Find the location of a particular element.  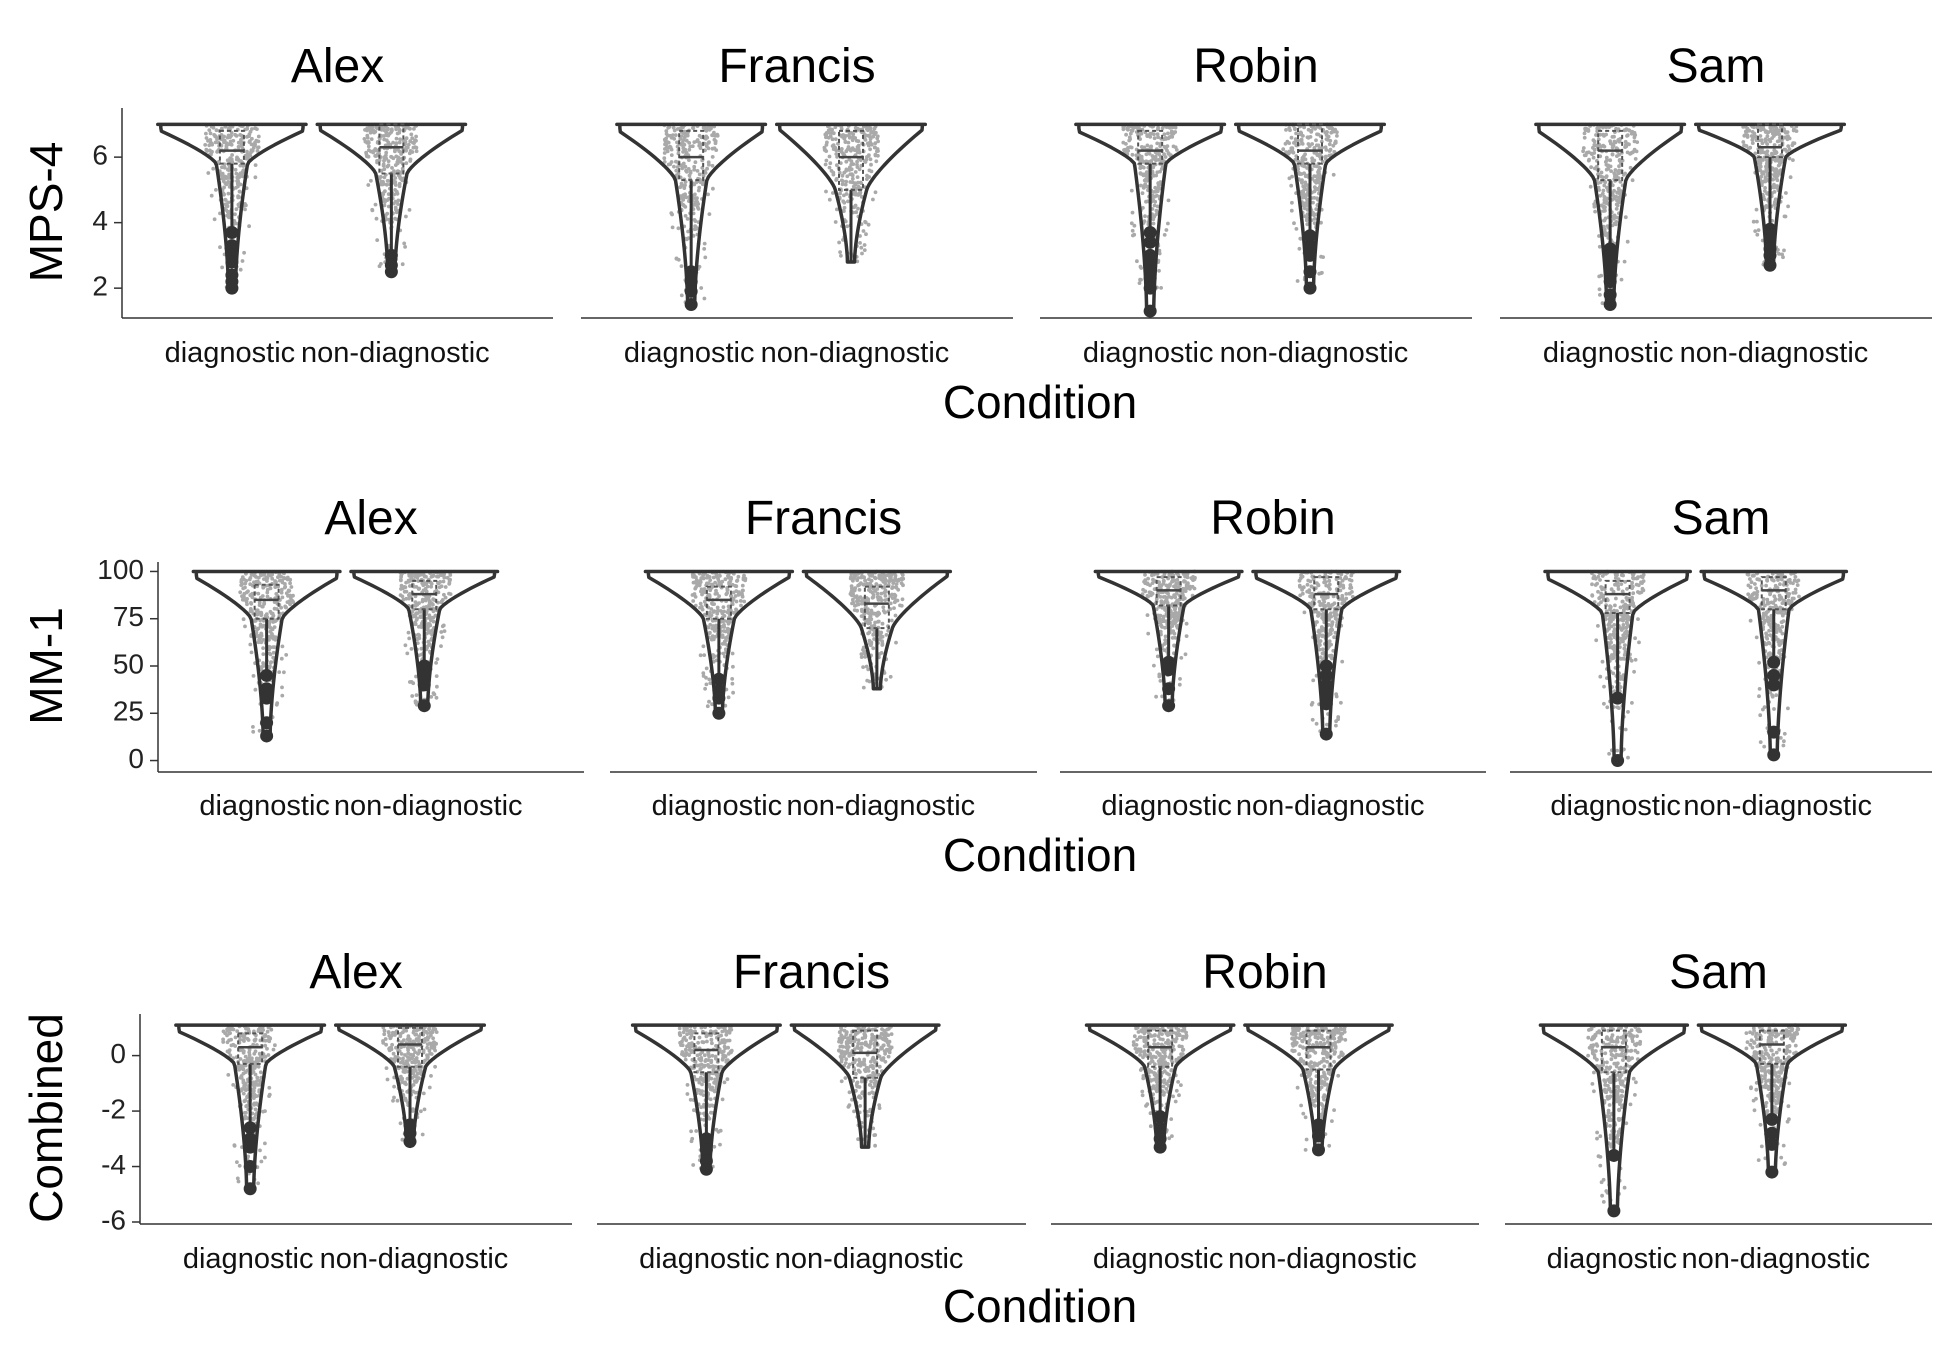

category-label: diagnostic is located at coordinates (717, 806).